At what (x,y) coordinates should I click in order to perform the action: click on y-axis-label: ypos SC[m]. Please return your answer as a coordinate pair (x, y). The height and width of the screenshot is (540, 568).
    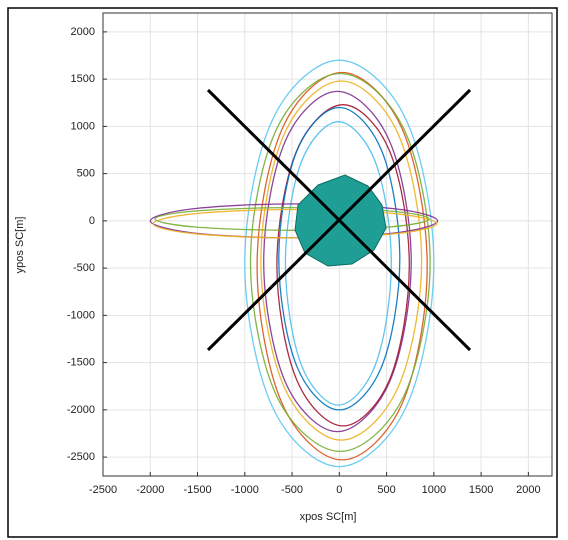
    Looking at the image, I should click on (20, 245).